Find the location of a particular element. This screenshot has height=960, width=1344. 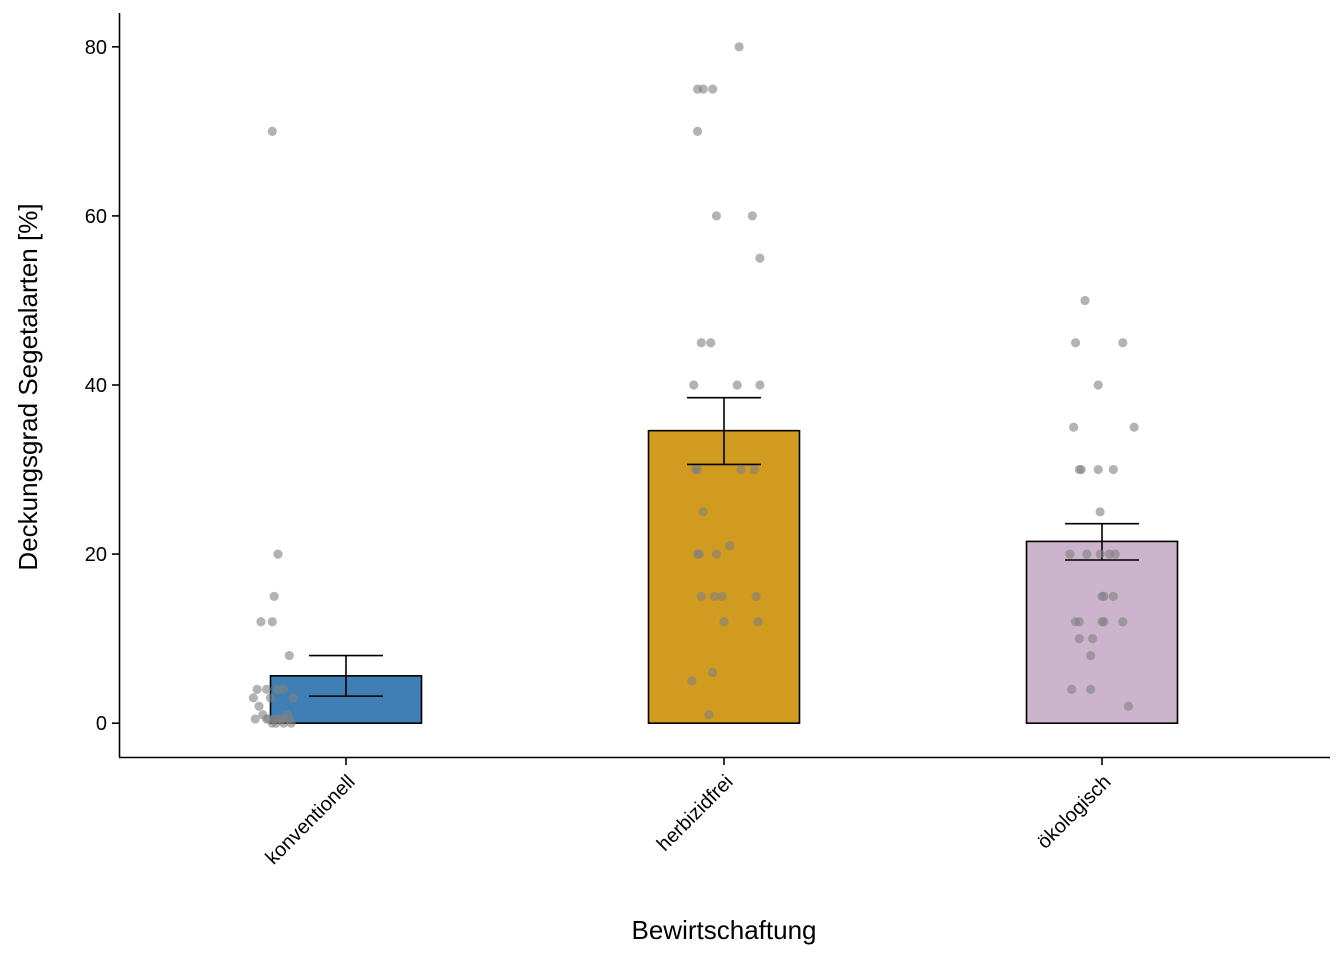

x-tick-label-1: konventionell is located at coordinates (310, 820).